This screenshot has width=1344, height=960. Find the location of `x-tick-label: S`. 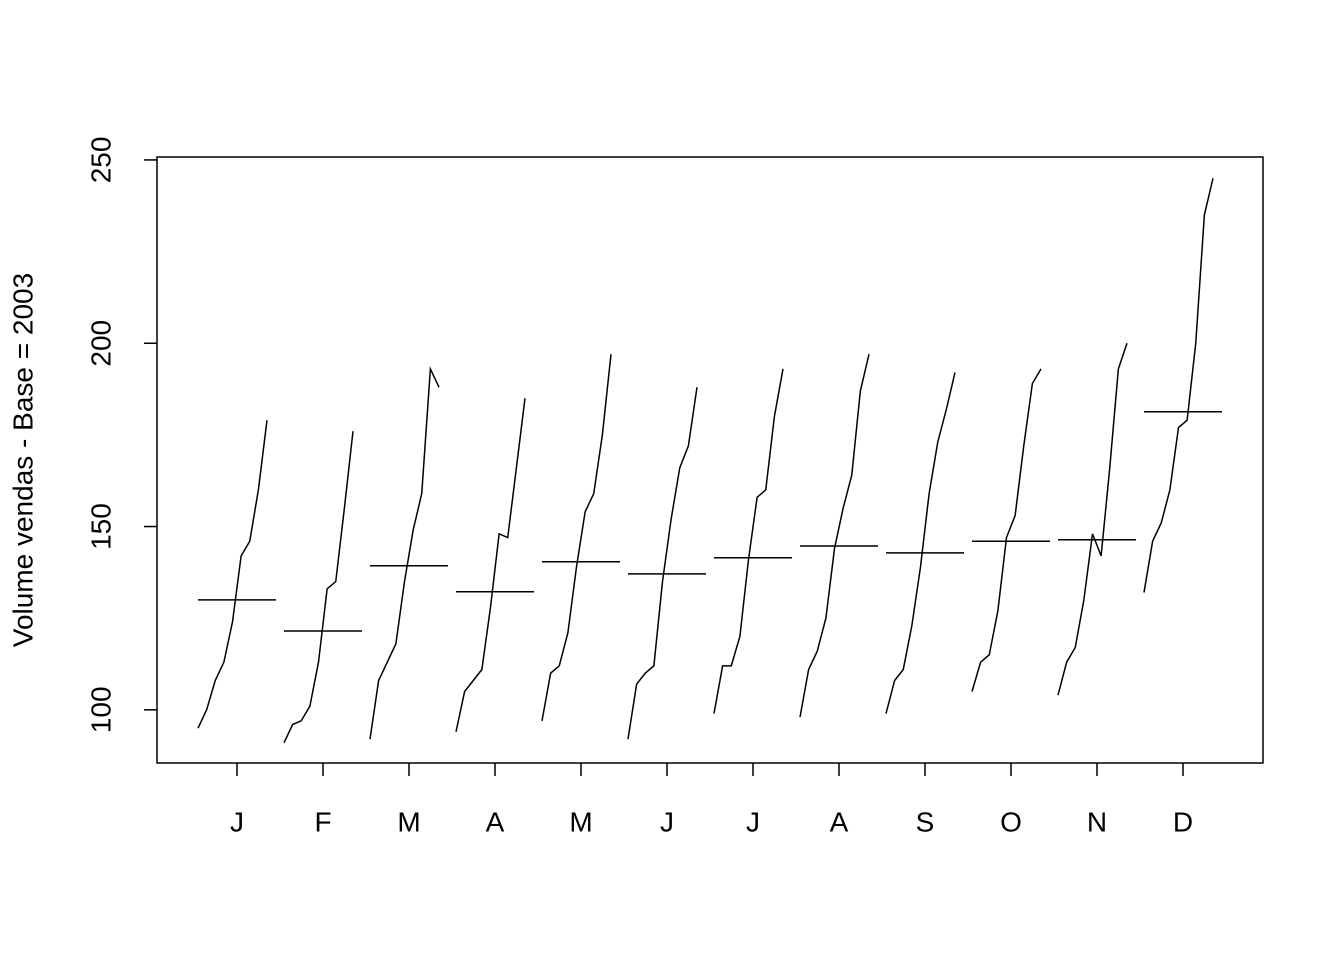

x-tick-label: S is located at coordinates (925, 821).